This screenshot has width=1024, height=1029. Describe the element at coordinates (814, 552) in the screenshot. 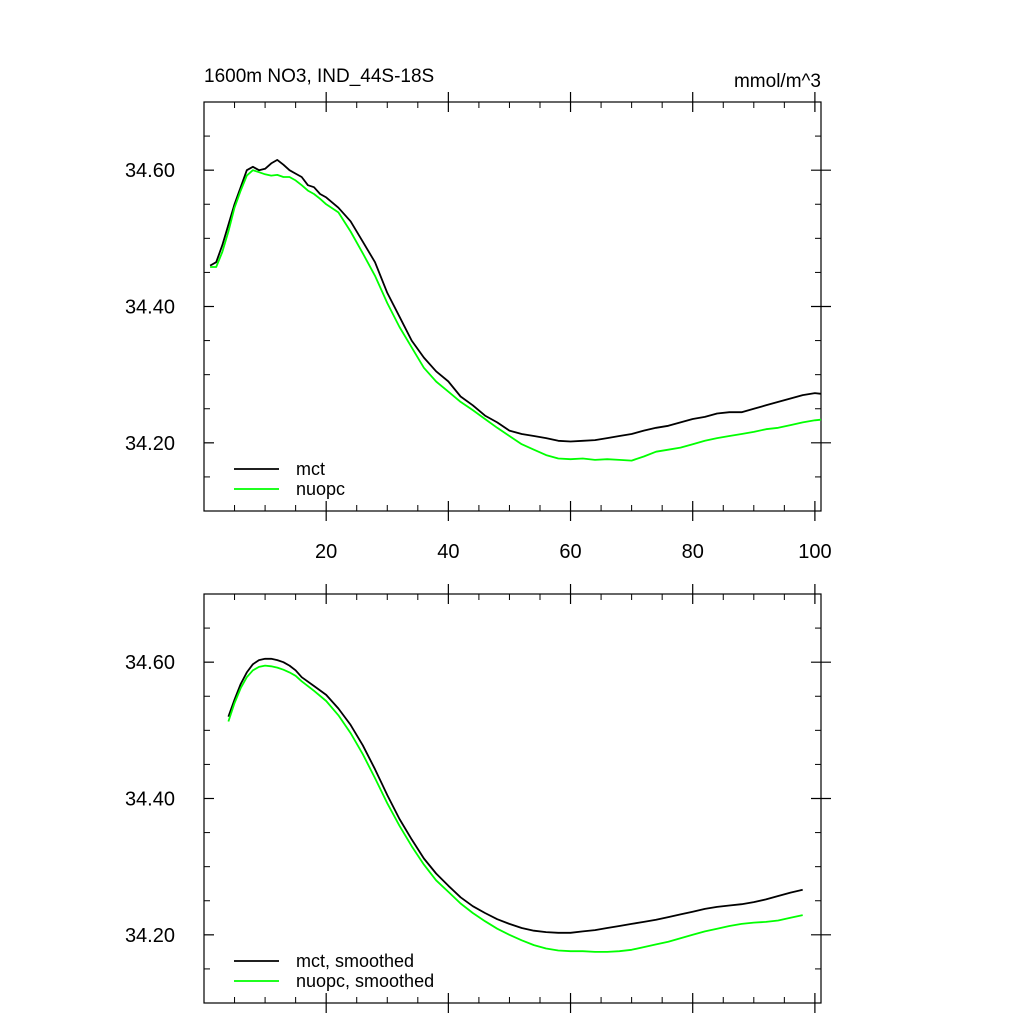

I see `x-tick-label: 100` at that location.